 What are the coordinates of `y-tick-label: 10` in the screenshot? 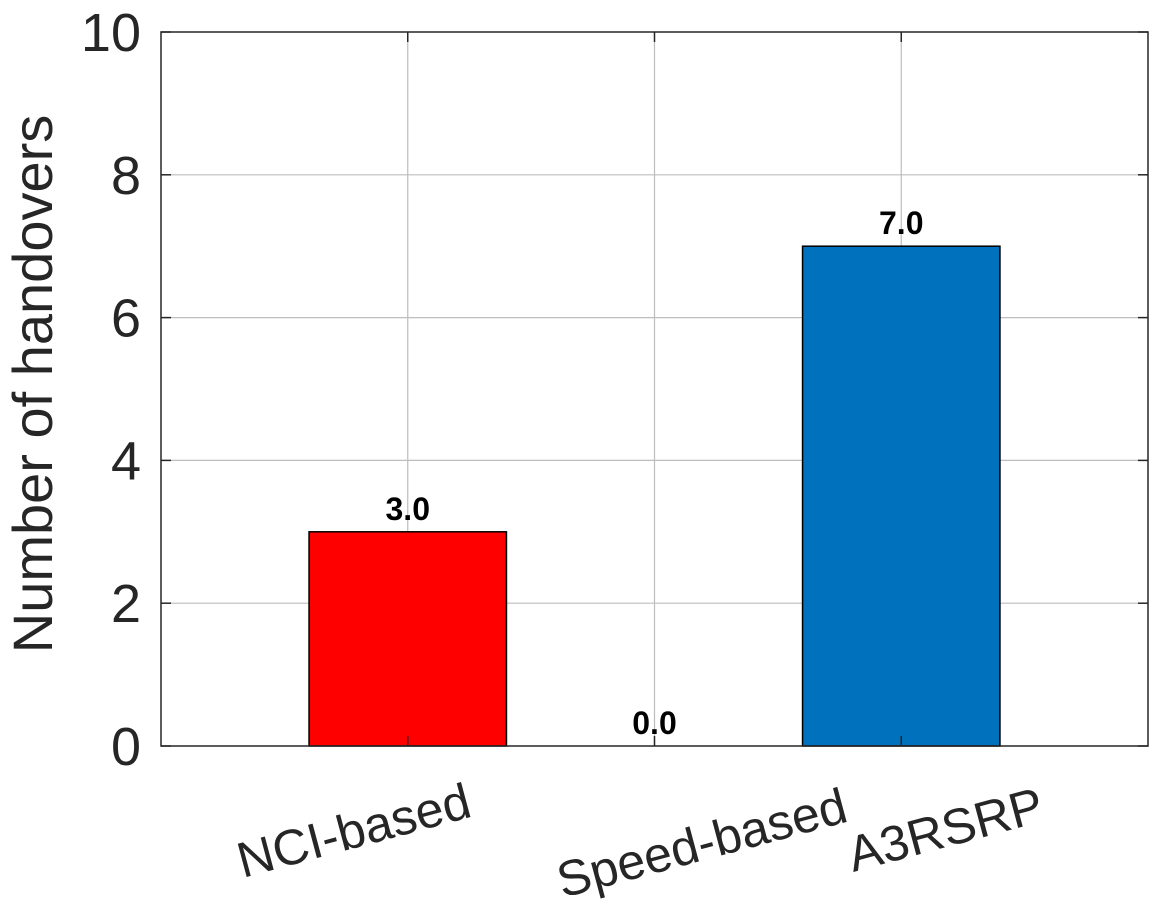 It's located at (111, 33).